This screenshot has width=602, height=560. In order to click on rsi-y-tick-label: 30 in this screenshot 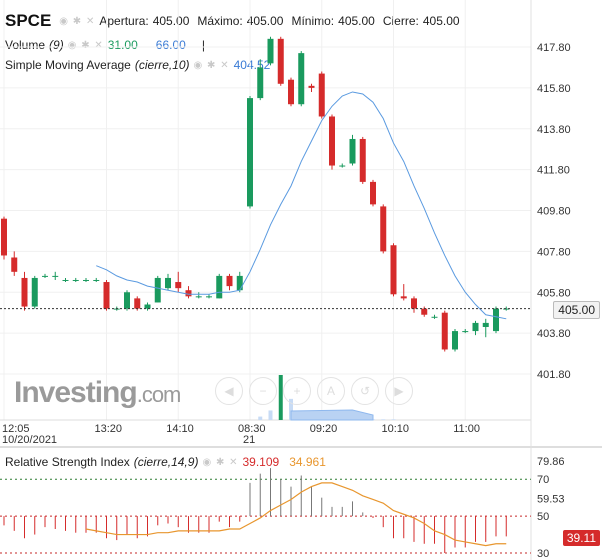, I will do `click(543, 554)`.